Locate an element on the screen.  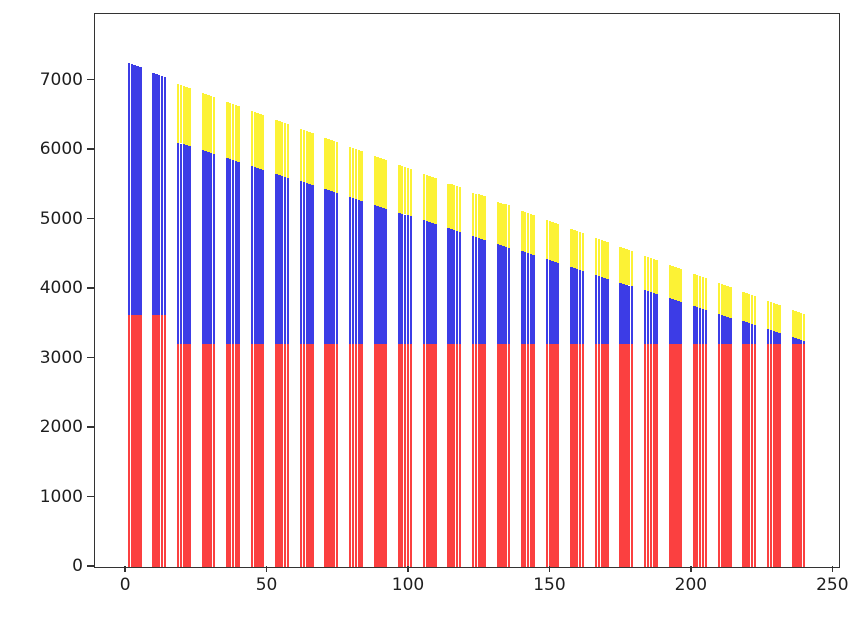
x-tick-label: 200 is located at coordinates (691, 585).